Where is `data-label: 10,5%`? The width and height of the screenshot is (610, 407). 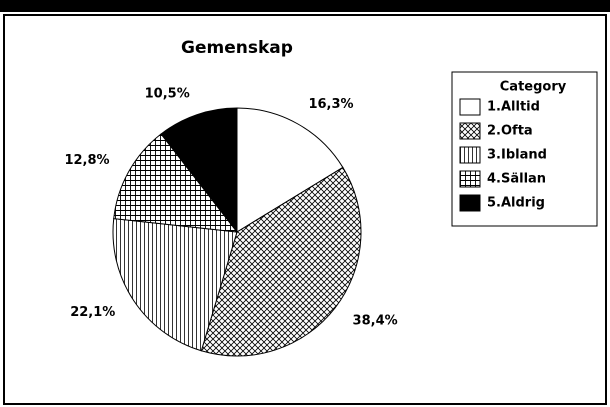
data-label: 10,5% is located at coordinates (167, 93).